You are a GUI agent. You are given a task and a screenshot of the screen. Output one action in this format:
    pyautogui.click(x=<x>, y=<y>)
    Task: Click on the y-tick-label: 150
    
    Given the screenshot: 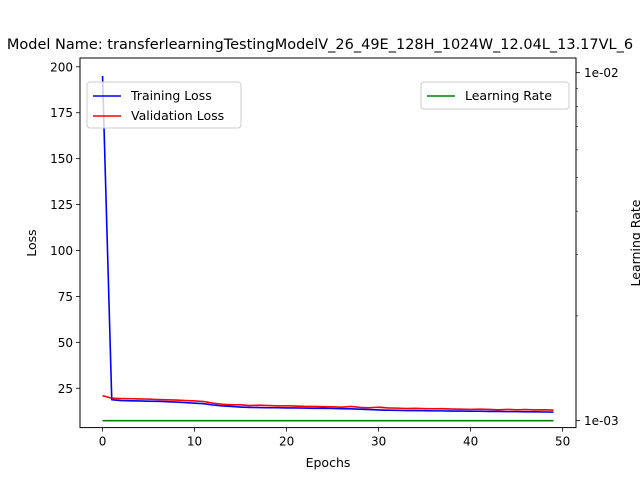 What is the action you would take?
    pyautogui.click(x=61, y=159)
    